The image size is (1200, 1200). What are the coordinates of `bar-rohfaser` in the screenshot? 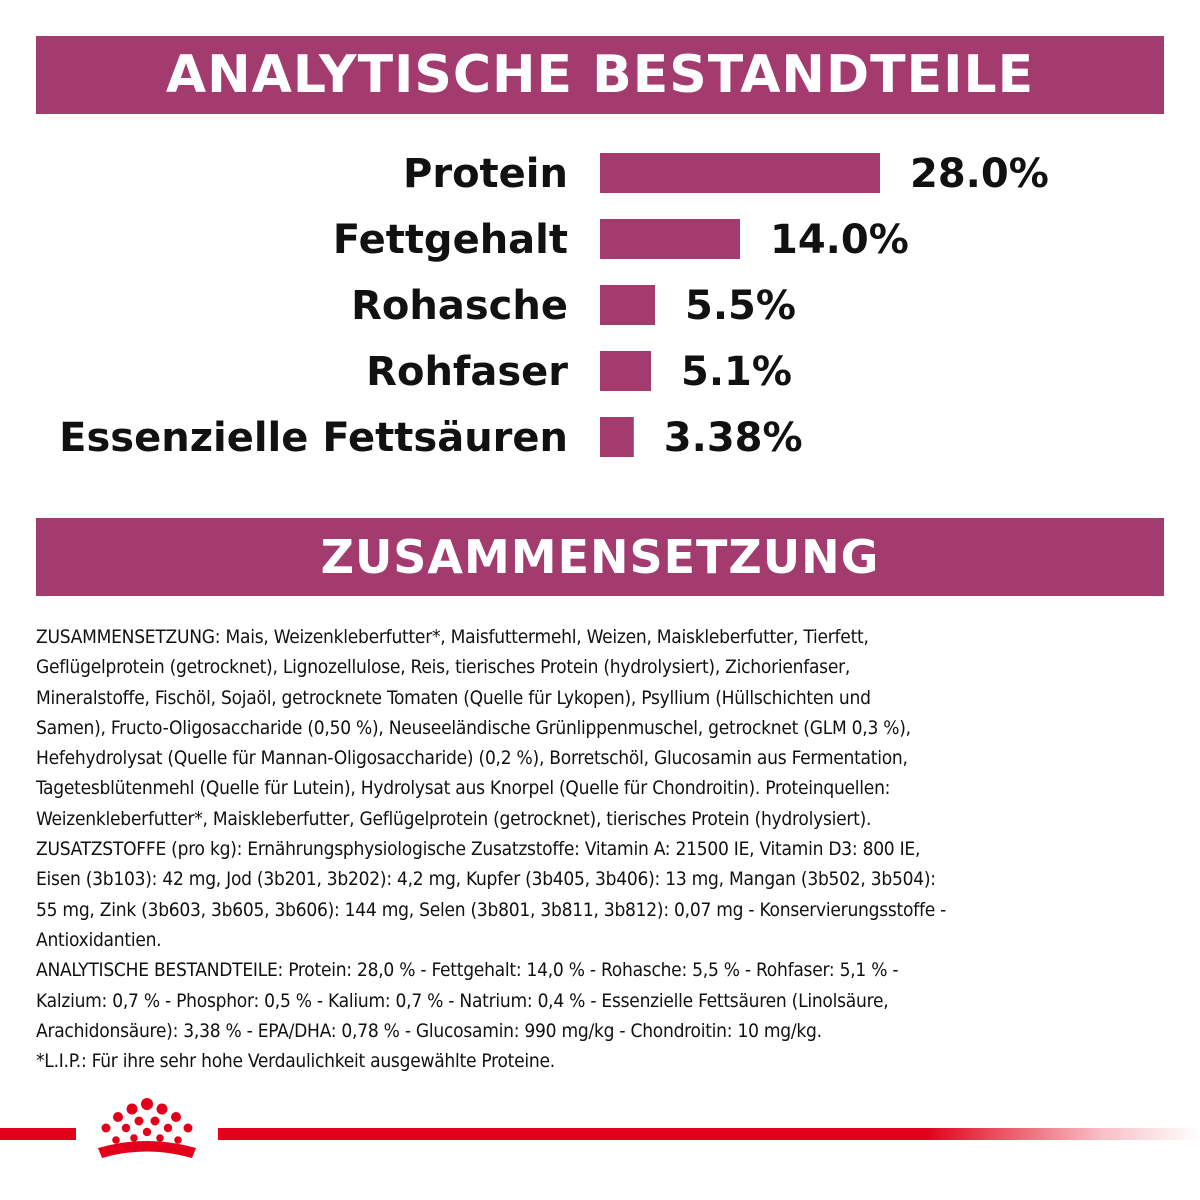 It's located at (625, 371).